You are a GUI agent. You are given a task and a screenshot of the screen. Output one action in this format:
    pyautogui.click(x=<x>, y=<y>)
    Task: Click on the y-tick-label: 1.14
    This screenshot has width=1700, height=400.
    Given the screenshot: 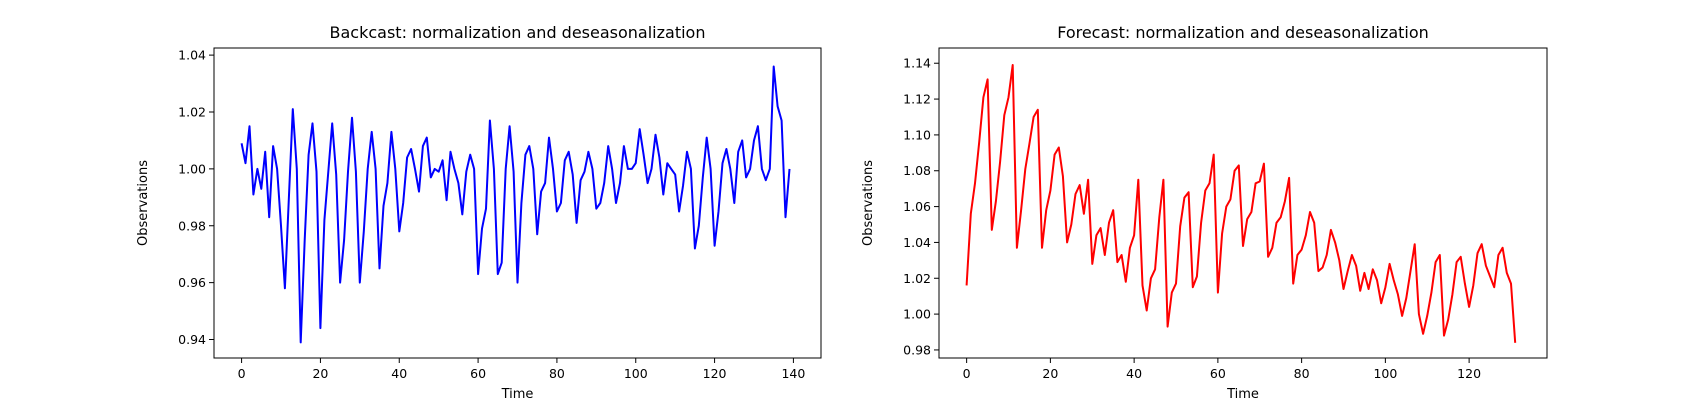 What is the action you would take?
    pyautogui.click(x=917, y=63)
    